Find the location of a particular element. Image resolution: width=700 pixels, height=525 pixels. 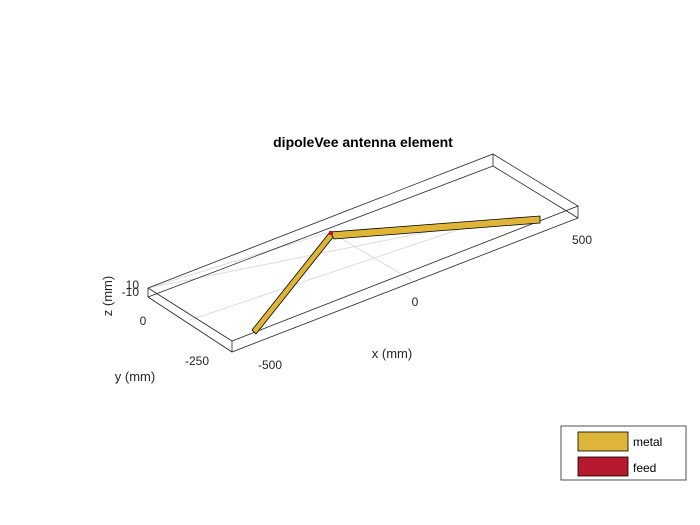

x-tick-label: 0 is located at coordinates (415, 302).